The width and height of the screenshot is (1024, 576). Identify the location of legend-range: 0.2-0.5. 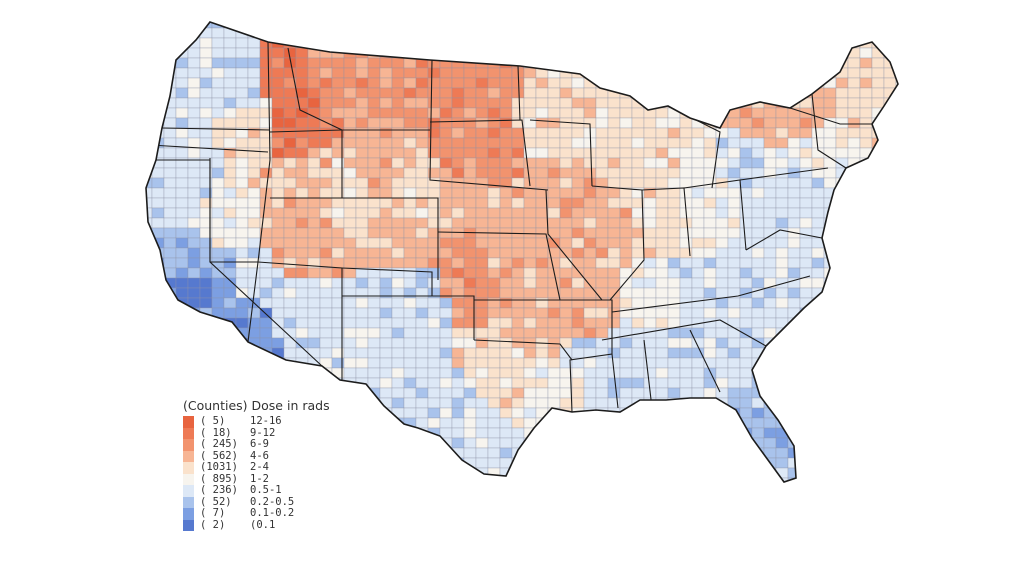
(272, 501).